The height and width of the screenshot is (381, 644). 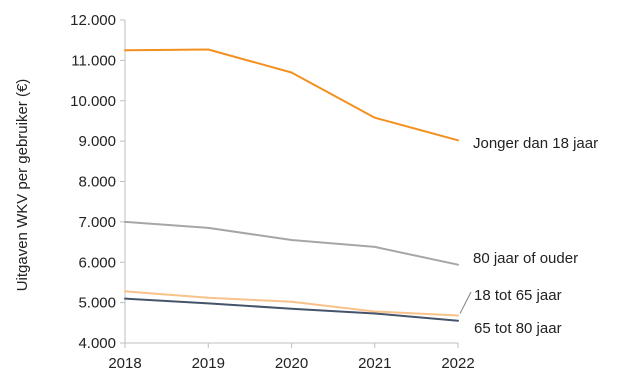 What do you see at coordinates (208, 363) in the screenshot?
I see `x-tick-label: 2019` at bounding box center [208, 363].